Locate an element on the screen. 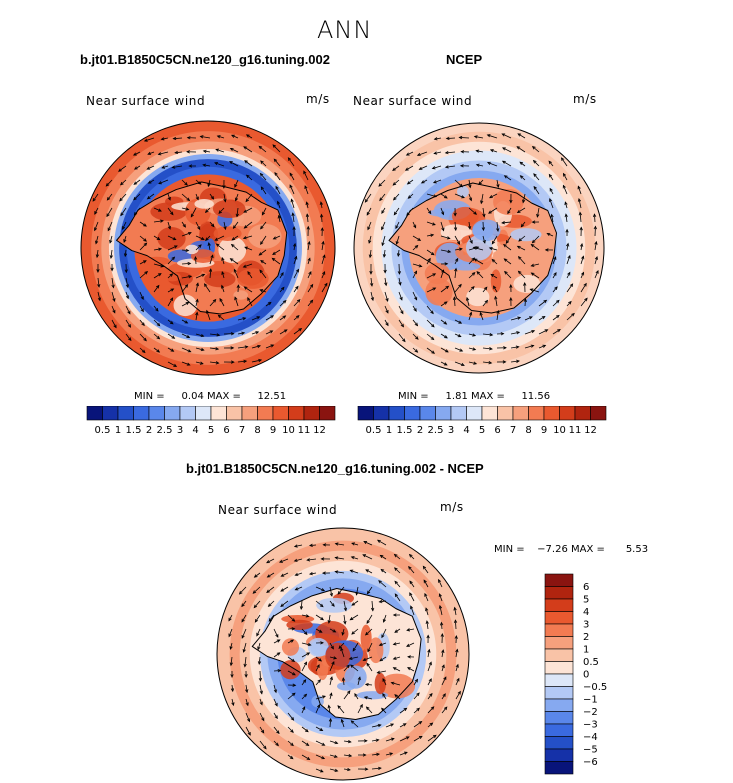 The width and height of the screenshot is (733, 783). obs-stats: MIN = 1.81 MAX = 11.56 is located at coordinates (474, 396).